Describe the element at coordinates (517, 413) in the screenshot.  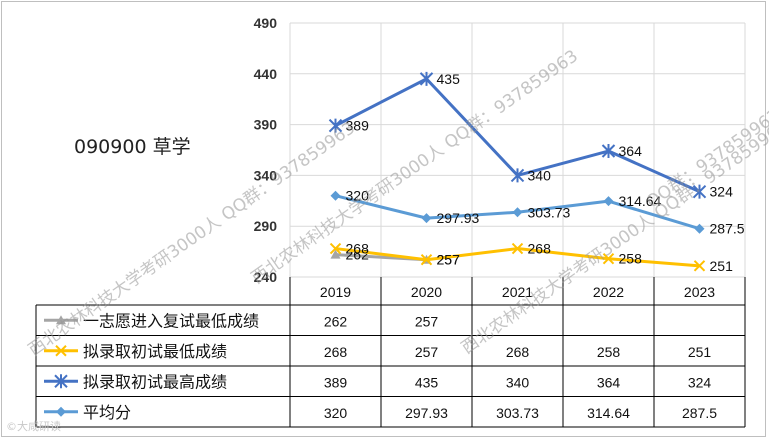
I see `table-cell: 303.73` at that location.